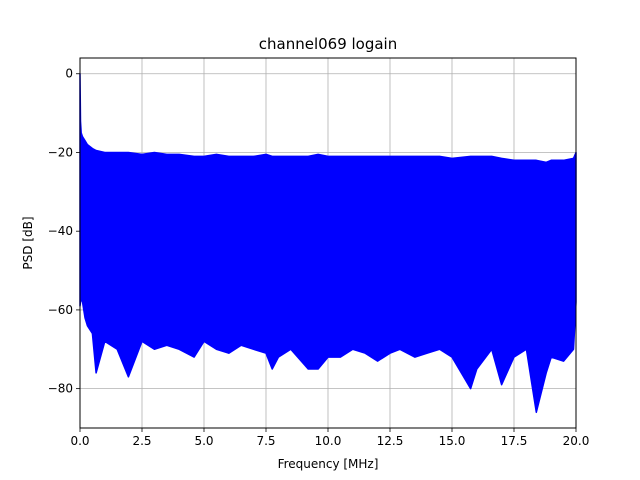 The width and height of the screenshot is (640, 480). Describe the element at coordinates (265, 441) in the screenshot. I see `x-tick-label: 7.5` at that location.